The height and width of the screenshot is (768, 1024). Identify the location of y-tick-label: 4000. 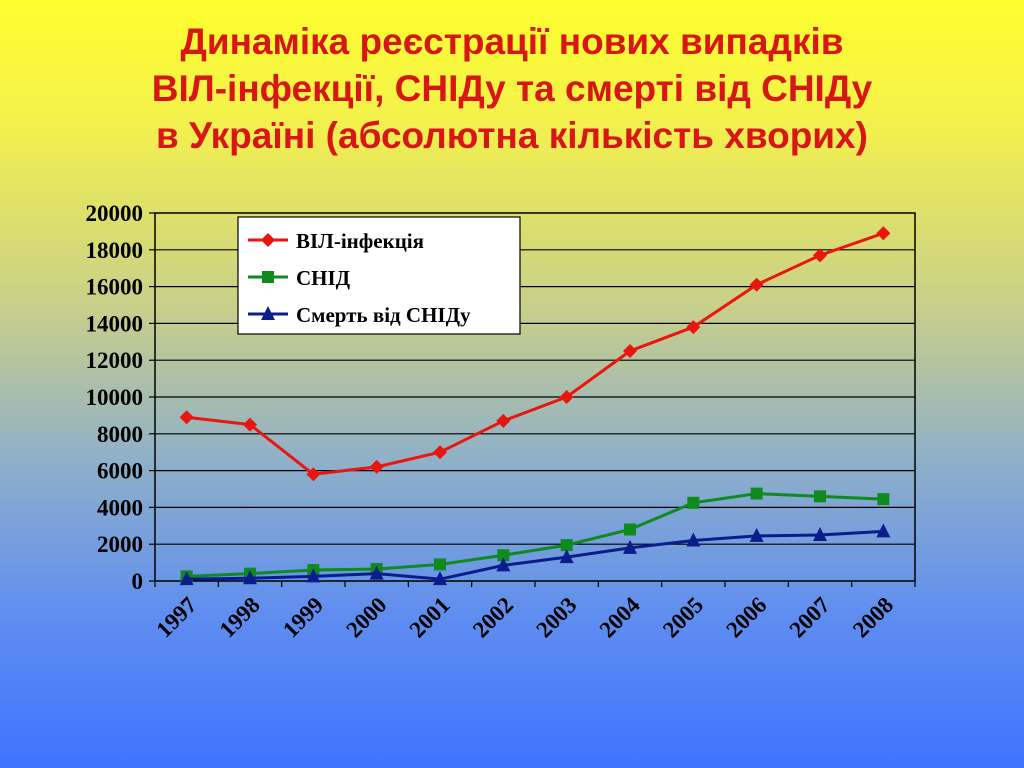
(120, 507).